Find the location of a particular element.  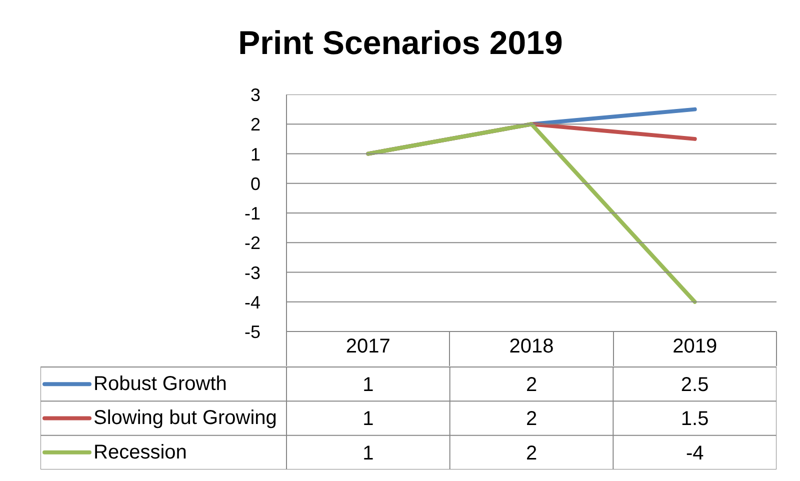

y-tick-label: -1 is located at coordinates (252, 214).